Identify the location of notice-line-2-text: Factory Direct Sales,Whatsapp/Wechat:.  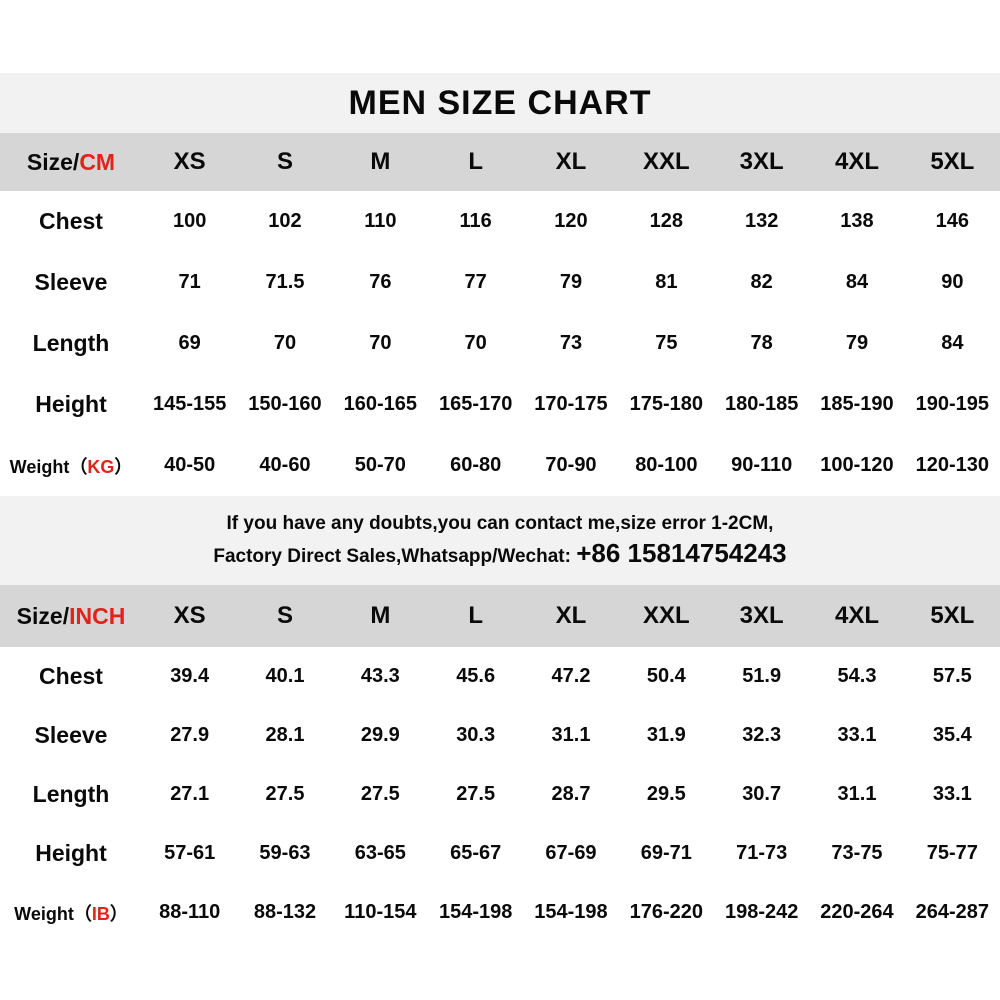
(395, 556).